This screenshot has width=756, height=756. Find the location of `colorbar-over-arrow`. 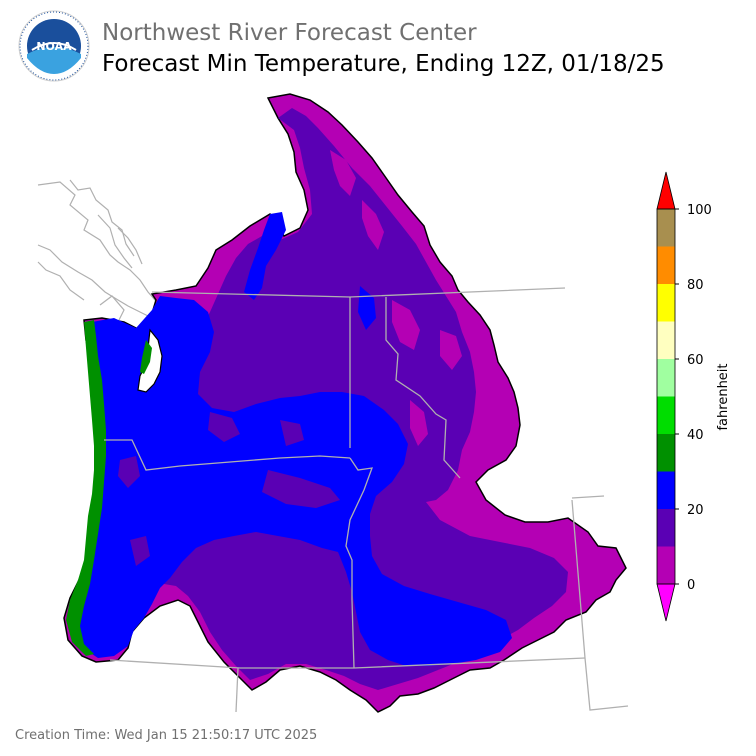

colorbar-over-arrow is located at coordinates (666, 190).